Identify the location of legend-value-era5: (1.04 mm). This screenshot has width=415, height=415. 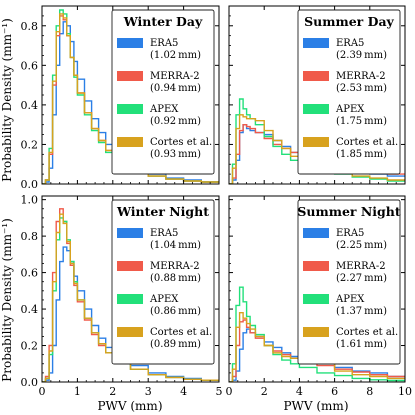
(175, 245).